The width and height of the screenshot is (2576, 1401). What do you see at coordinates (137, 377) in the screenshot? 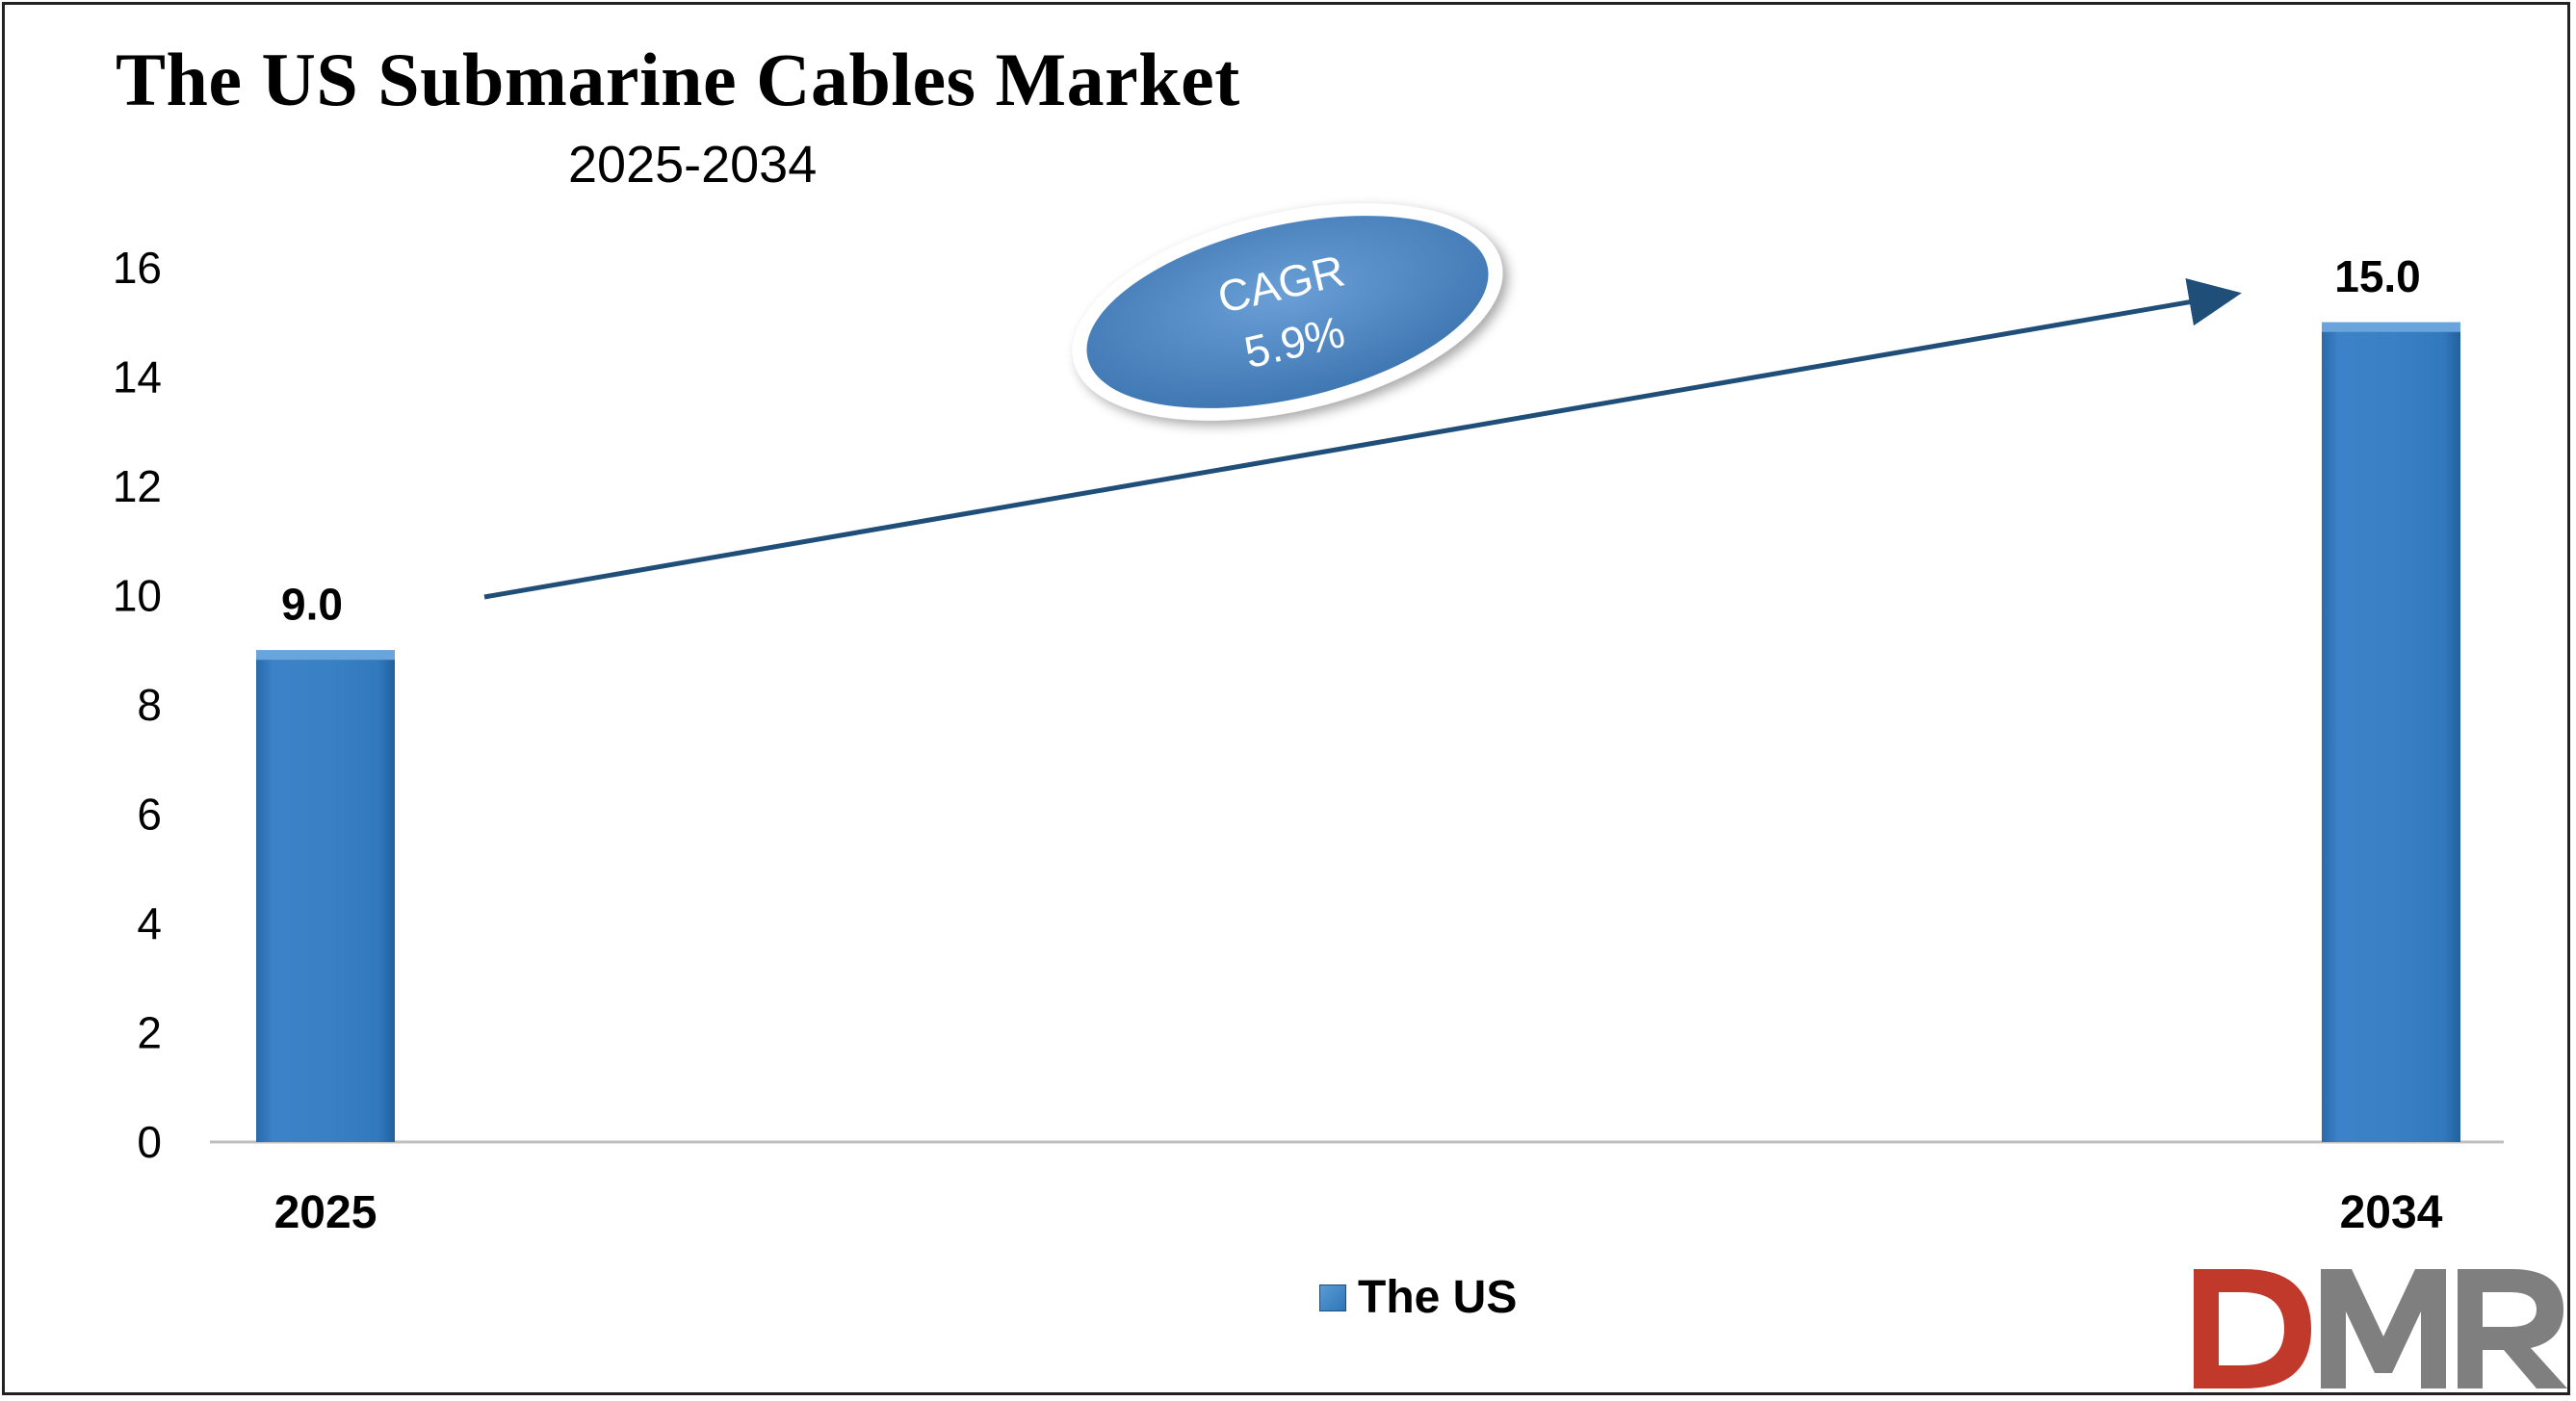
I see `y-tick-label: 14` at bounding box center [137, 377].